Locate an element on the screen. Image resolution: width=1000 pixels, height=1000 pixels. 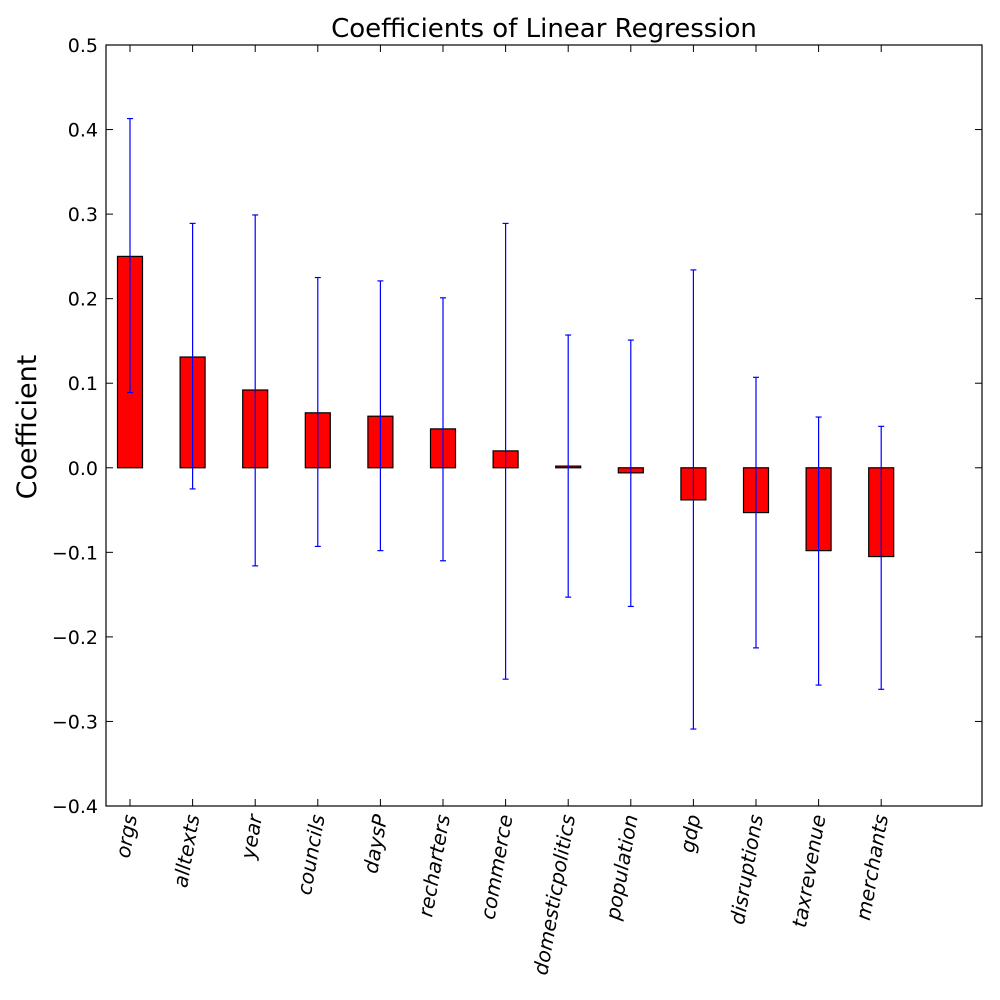
y-tick-label: 0.3 is located at coordinates (83, 215).